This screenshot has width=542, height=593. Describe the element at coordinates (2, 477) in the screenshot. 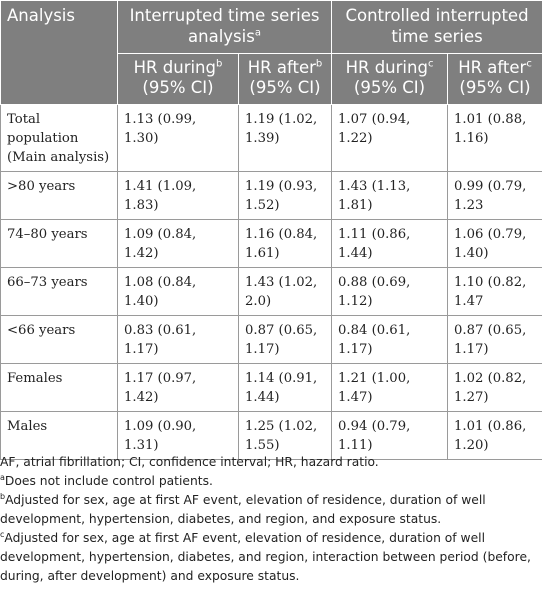

I see `footnote-a-mark: a` at that location.